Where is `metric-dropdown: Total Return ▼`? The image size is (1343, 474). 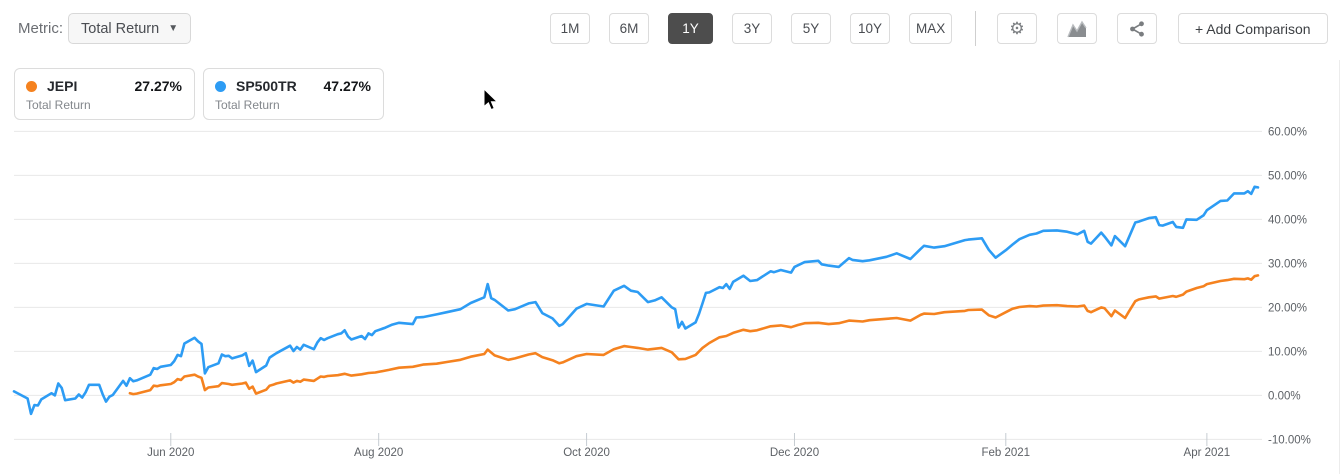 metric-dropdown: Total Return ▼ is located at coordinates (130, 28).